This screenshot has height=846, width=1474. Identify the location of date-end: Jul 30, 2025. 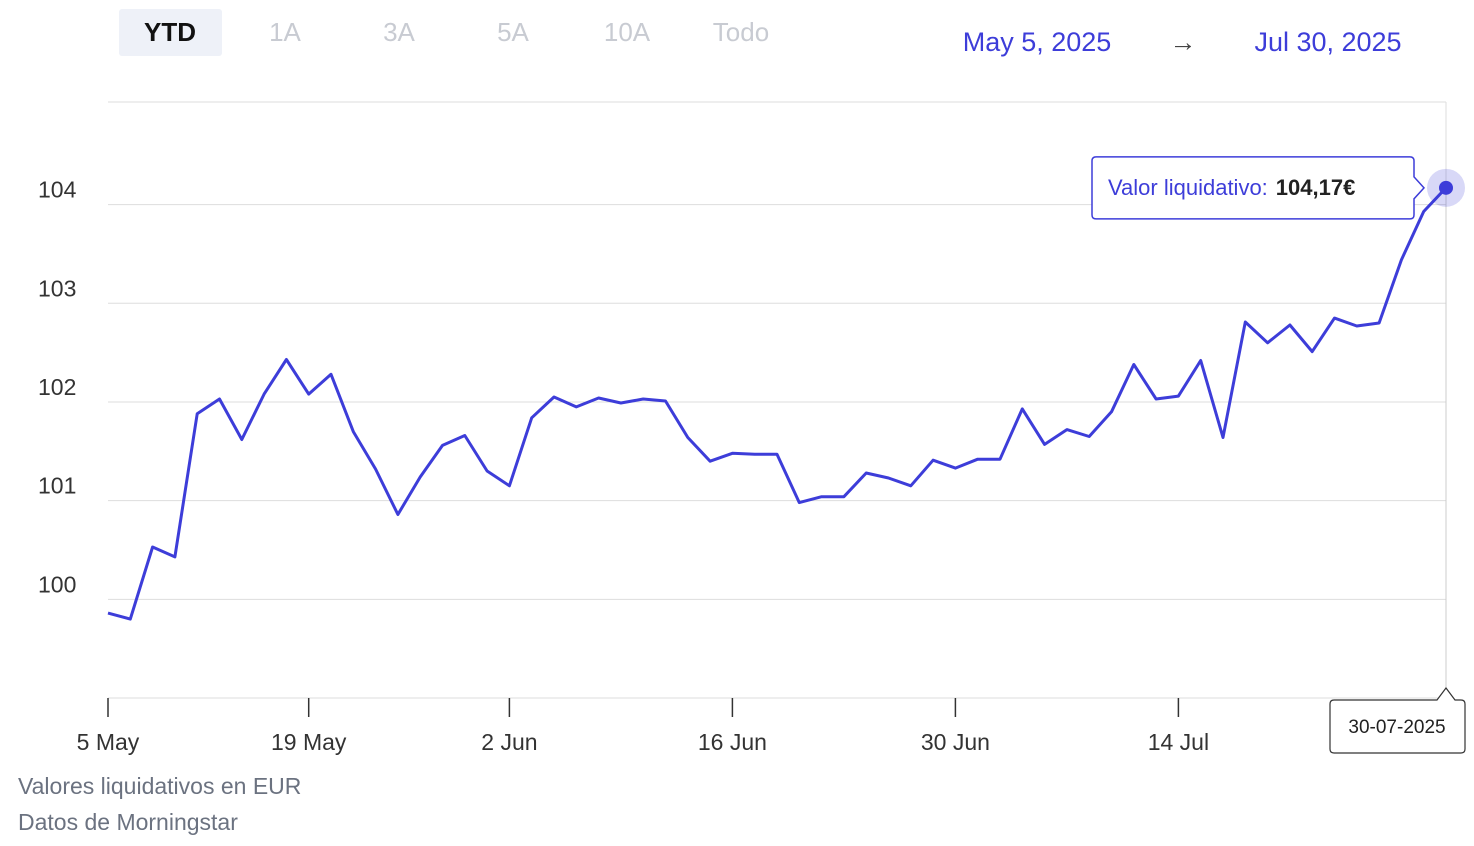
(1327, 42).